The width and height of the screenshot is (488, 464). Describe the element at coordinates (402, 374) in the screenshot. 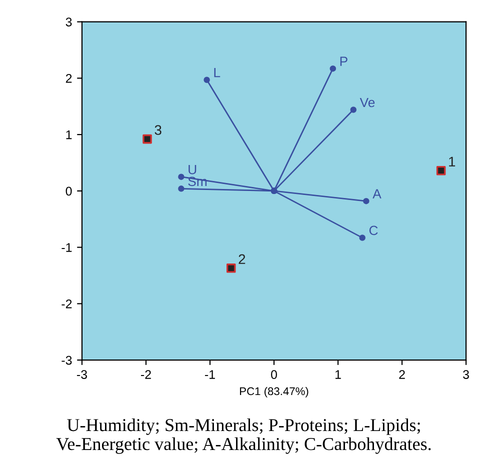

I see `x-tick-label: 2` at that location.